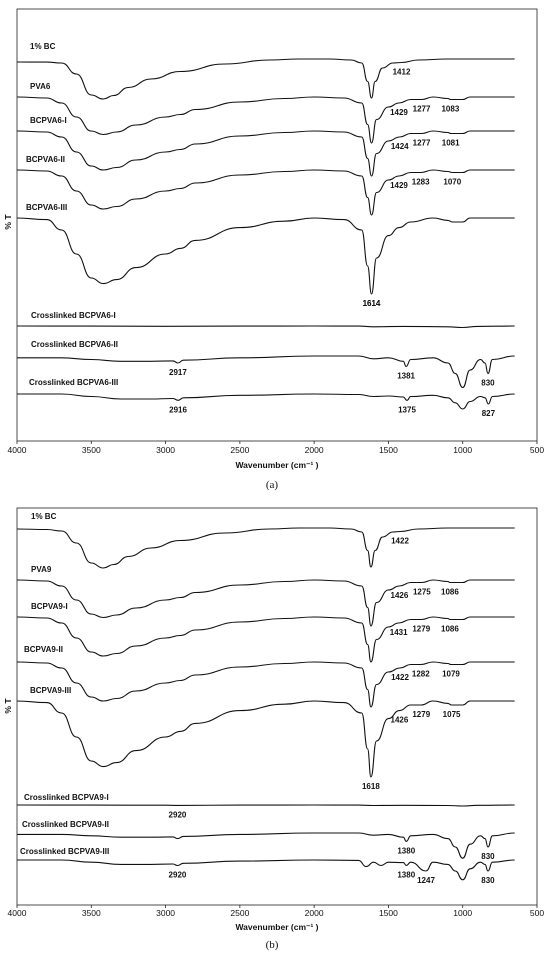  I want to click on series-label: Crosslinked BCPVA6-II, so click(74, 344).